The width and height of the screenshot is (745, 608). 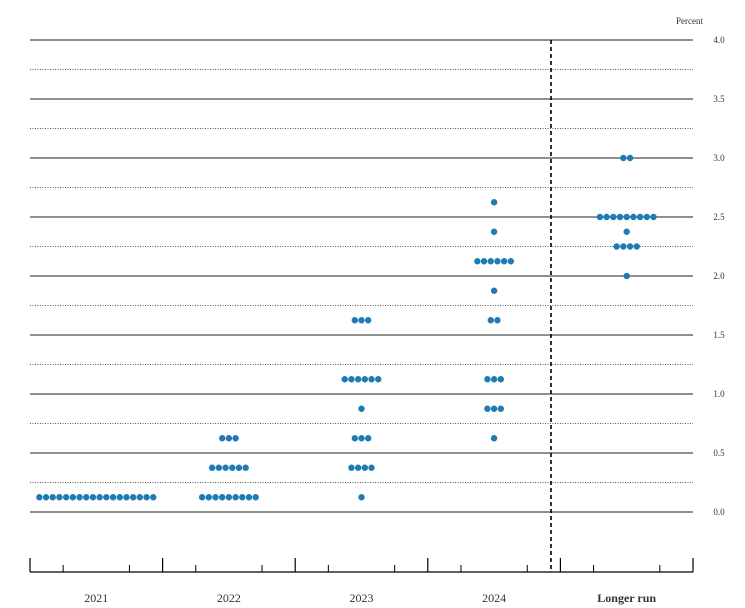 I want to click on y-tick-label: 3.0, so click(x=719, y=158).